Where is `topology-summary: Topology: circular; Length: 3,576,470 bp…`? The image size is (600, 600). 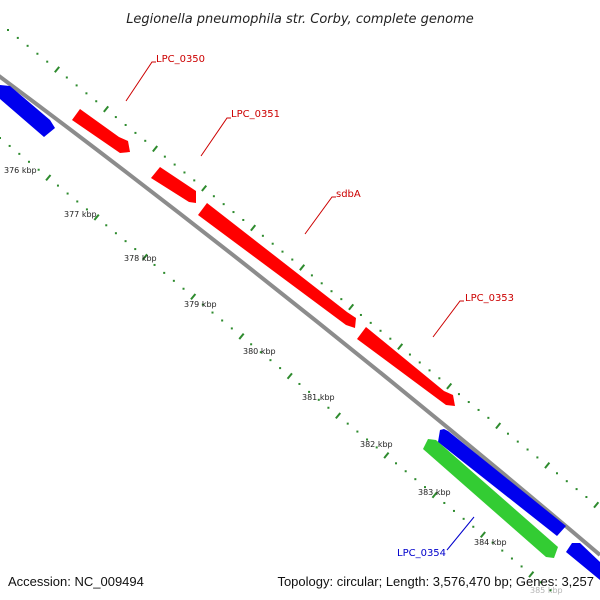
topology-summary: Topology: circular; Length: 3,576,470 bp… is located at coordinates (435, 581).